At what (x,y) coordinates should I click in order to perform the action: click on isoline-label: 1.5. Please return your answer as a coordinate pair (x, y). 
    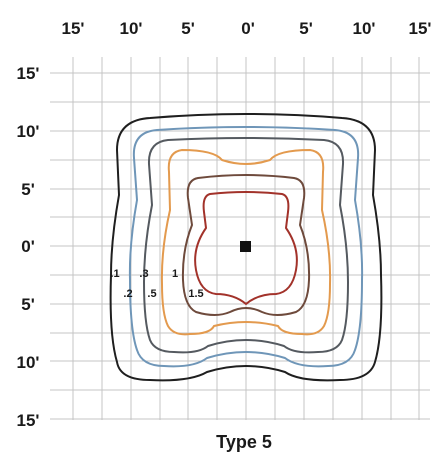
    Looking at the image, I should click on (195, 294).